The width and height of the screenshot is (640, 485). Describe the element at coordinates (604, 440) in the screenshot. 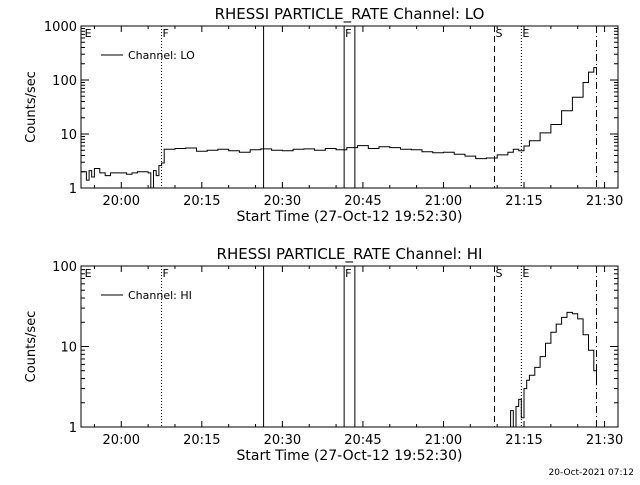

I see `panel-2-x-tick-label: 21:30` at that location.